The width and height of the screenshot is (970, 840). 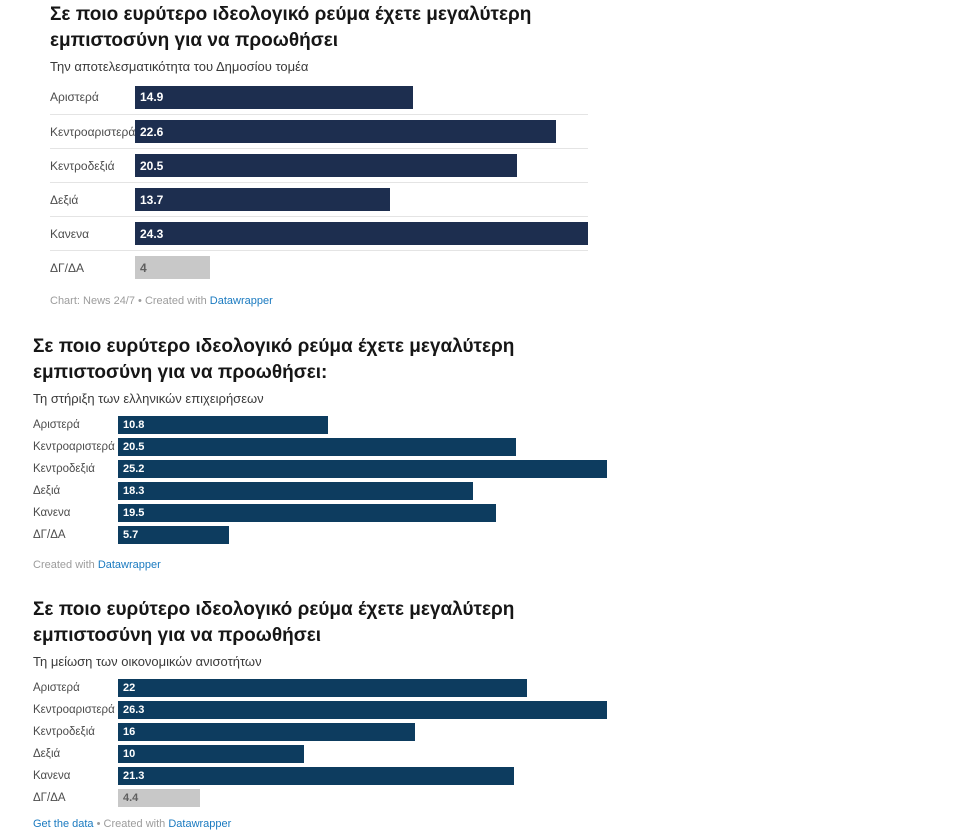 What do you see at coordinates (326, 165) in the screenshot?
I see `bar: 20.5` at bounding box center [326, 165].